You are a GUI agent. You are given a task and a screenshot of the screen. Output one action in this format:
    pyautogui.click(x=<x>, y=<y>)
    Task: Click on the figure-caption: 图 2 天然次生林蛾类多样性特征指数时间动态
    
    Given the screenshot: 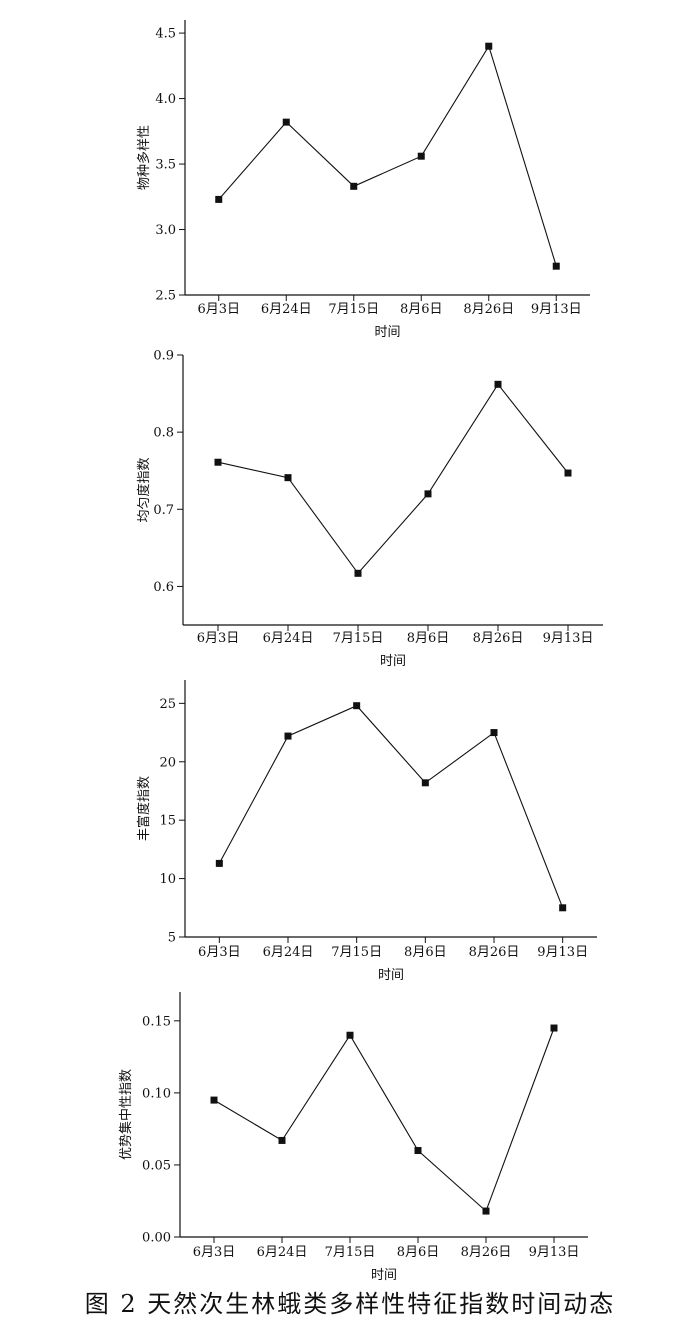 What is the action you would take?
    pyautogui.click(x=350, y=1304)
    